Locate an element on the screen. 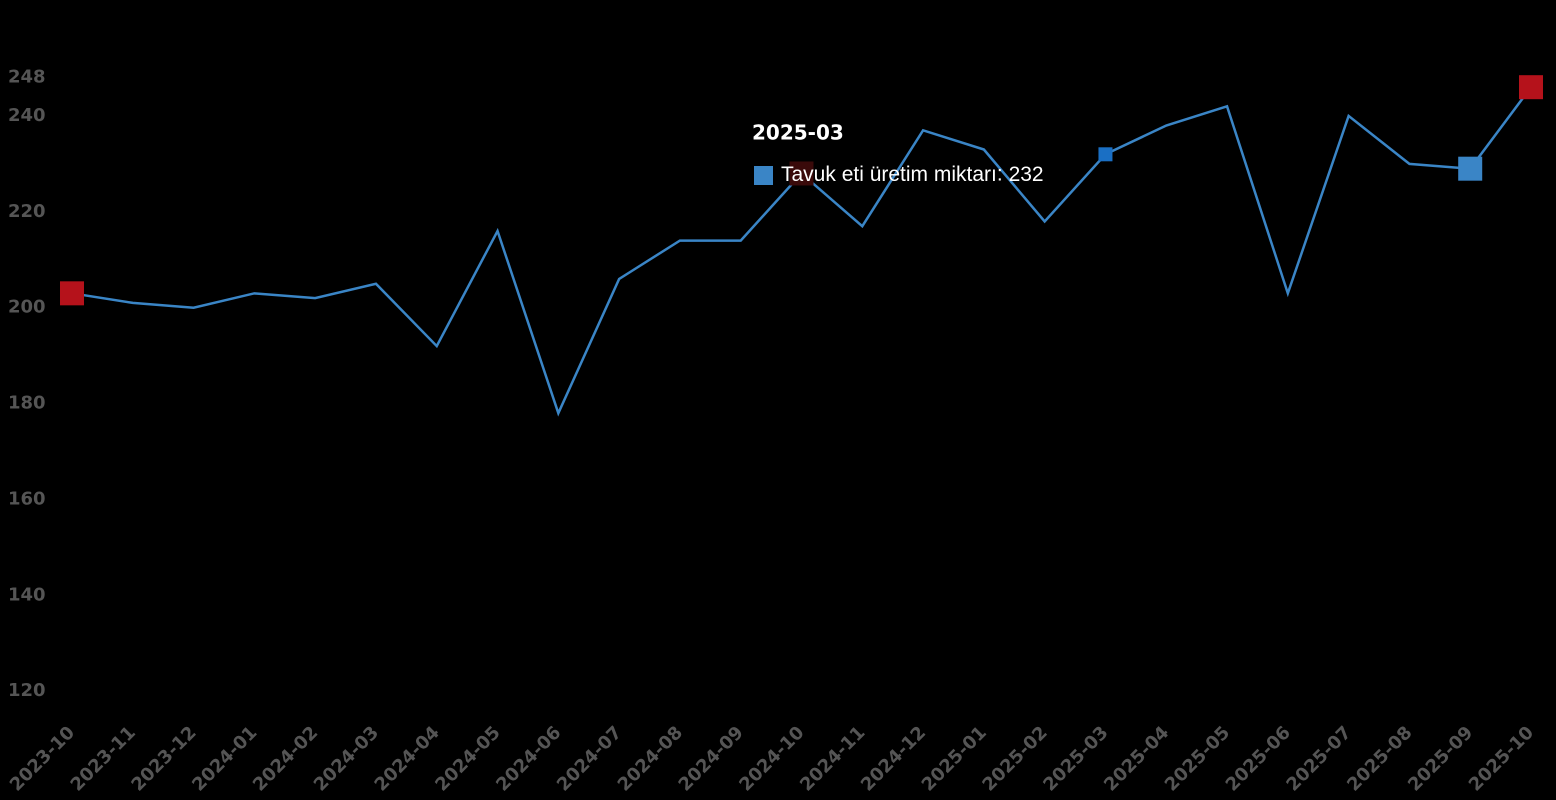 The height and width of the screenshot is (800, 1556). tooltip-title: 2025-03 is located at coordinates (798, 133).